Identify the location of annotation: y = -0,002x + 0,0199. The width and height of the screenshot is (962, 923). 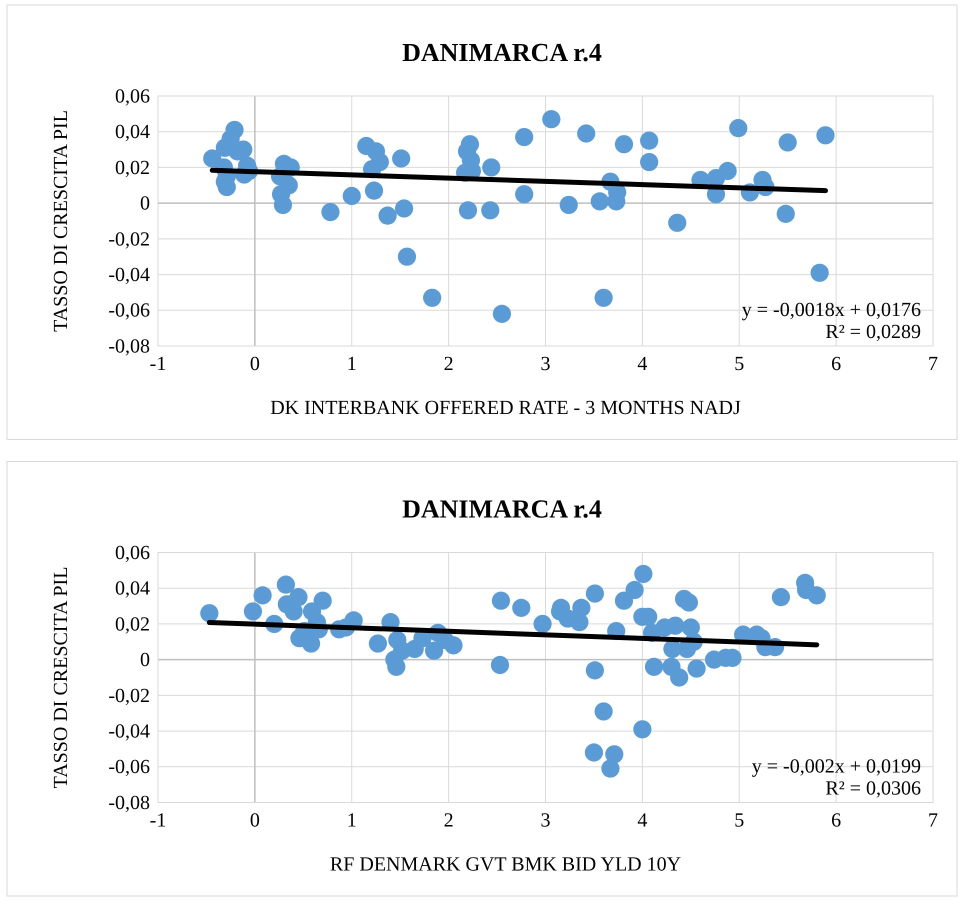
(836, 767).